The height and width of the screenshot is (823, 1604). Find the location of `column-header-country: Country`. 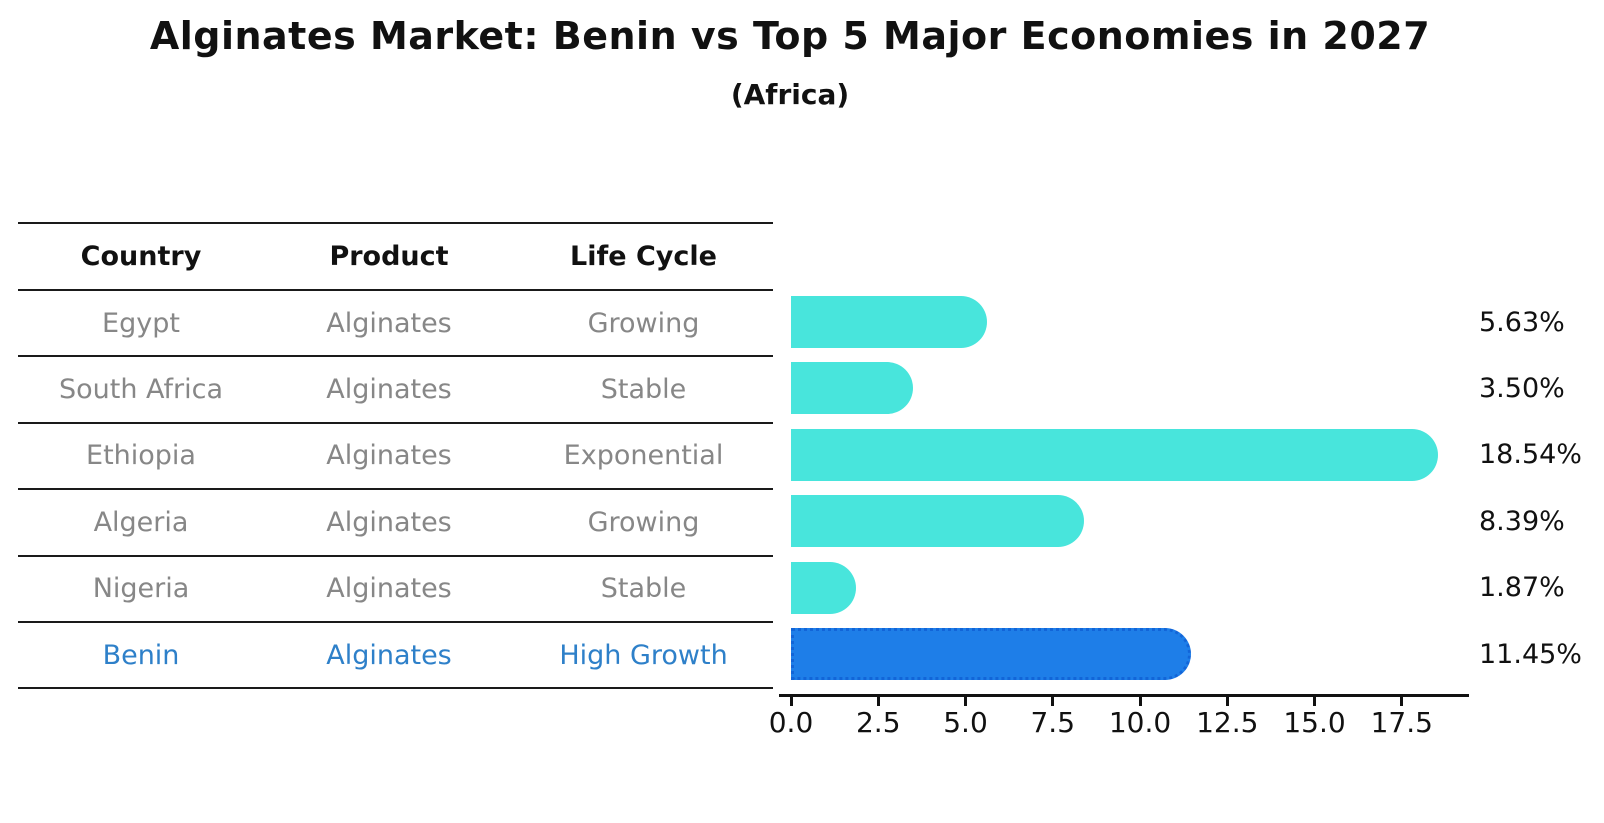

column-header-country: Country is located at coordinates (141, 256).